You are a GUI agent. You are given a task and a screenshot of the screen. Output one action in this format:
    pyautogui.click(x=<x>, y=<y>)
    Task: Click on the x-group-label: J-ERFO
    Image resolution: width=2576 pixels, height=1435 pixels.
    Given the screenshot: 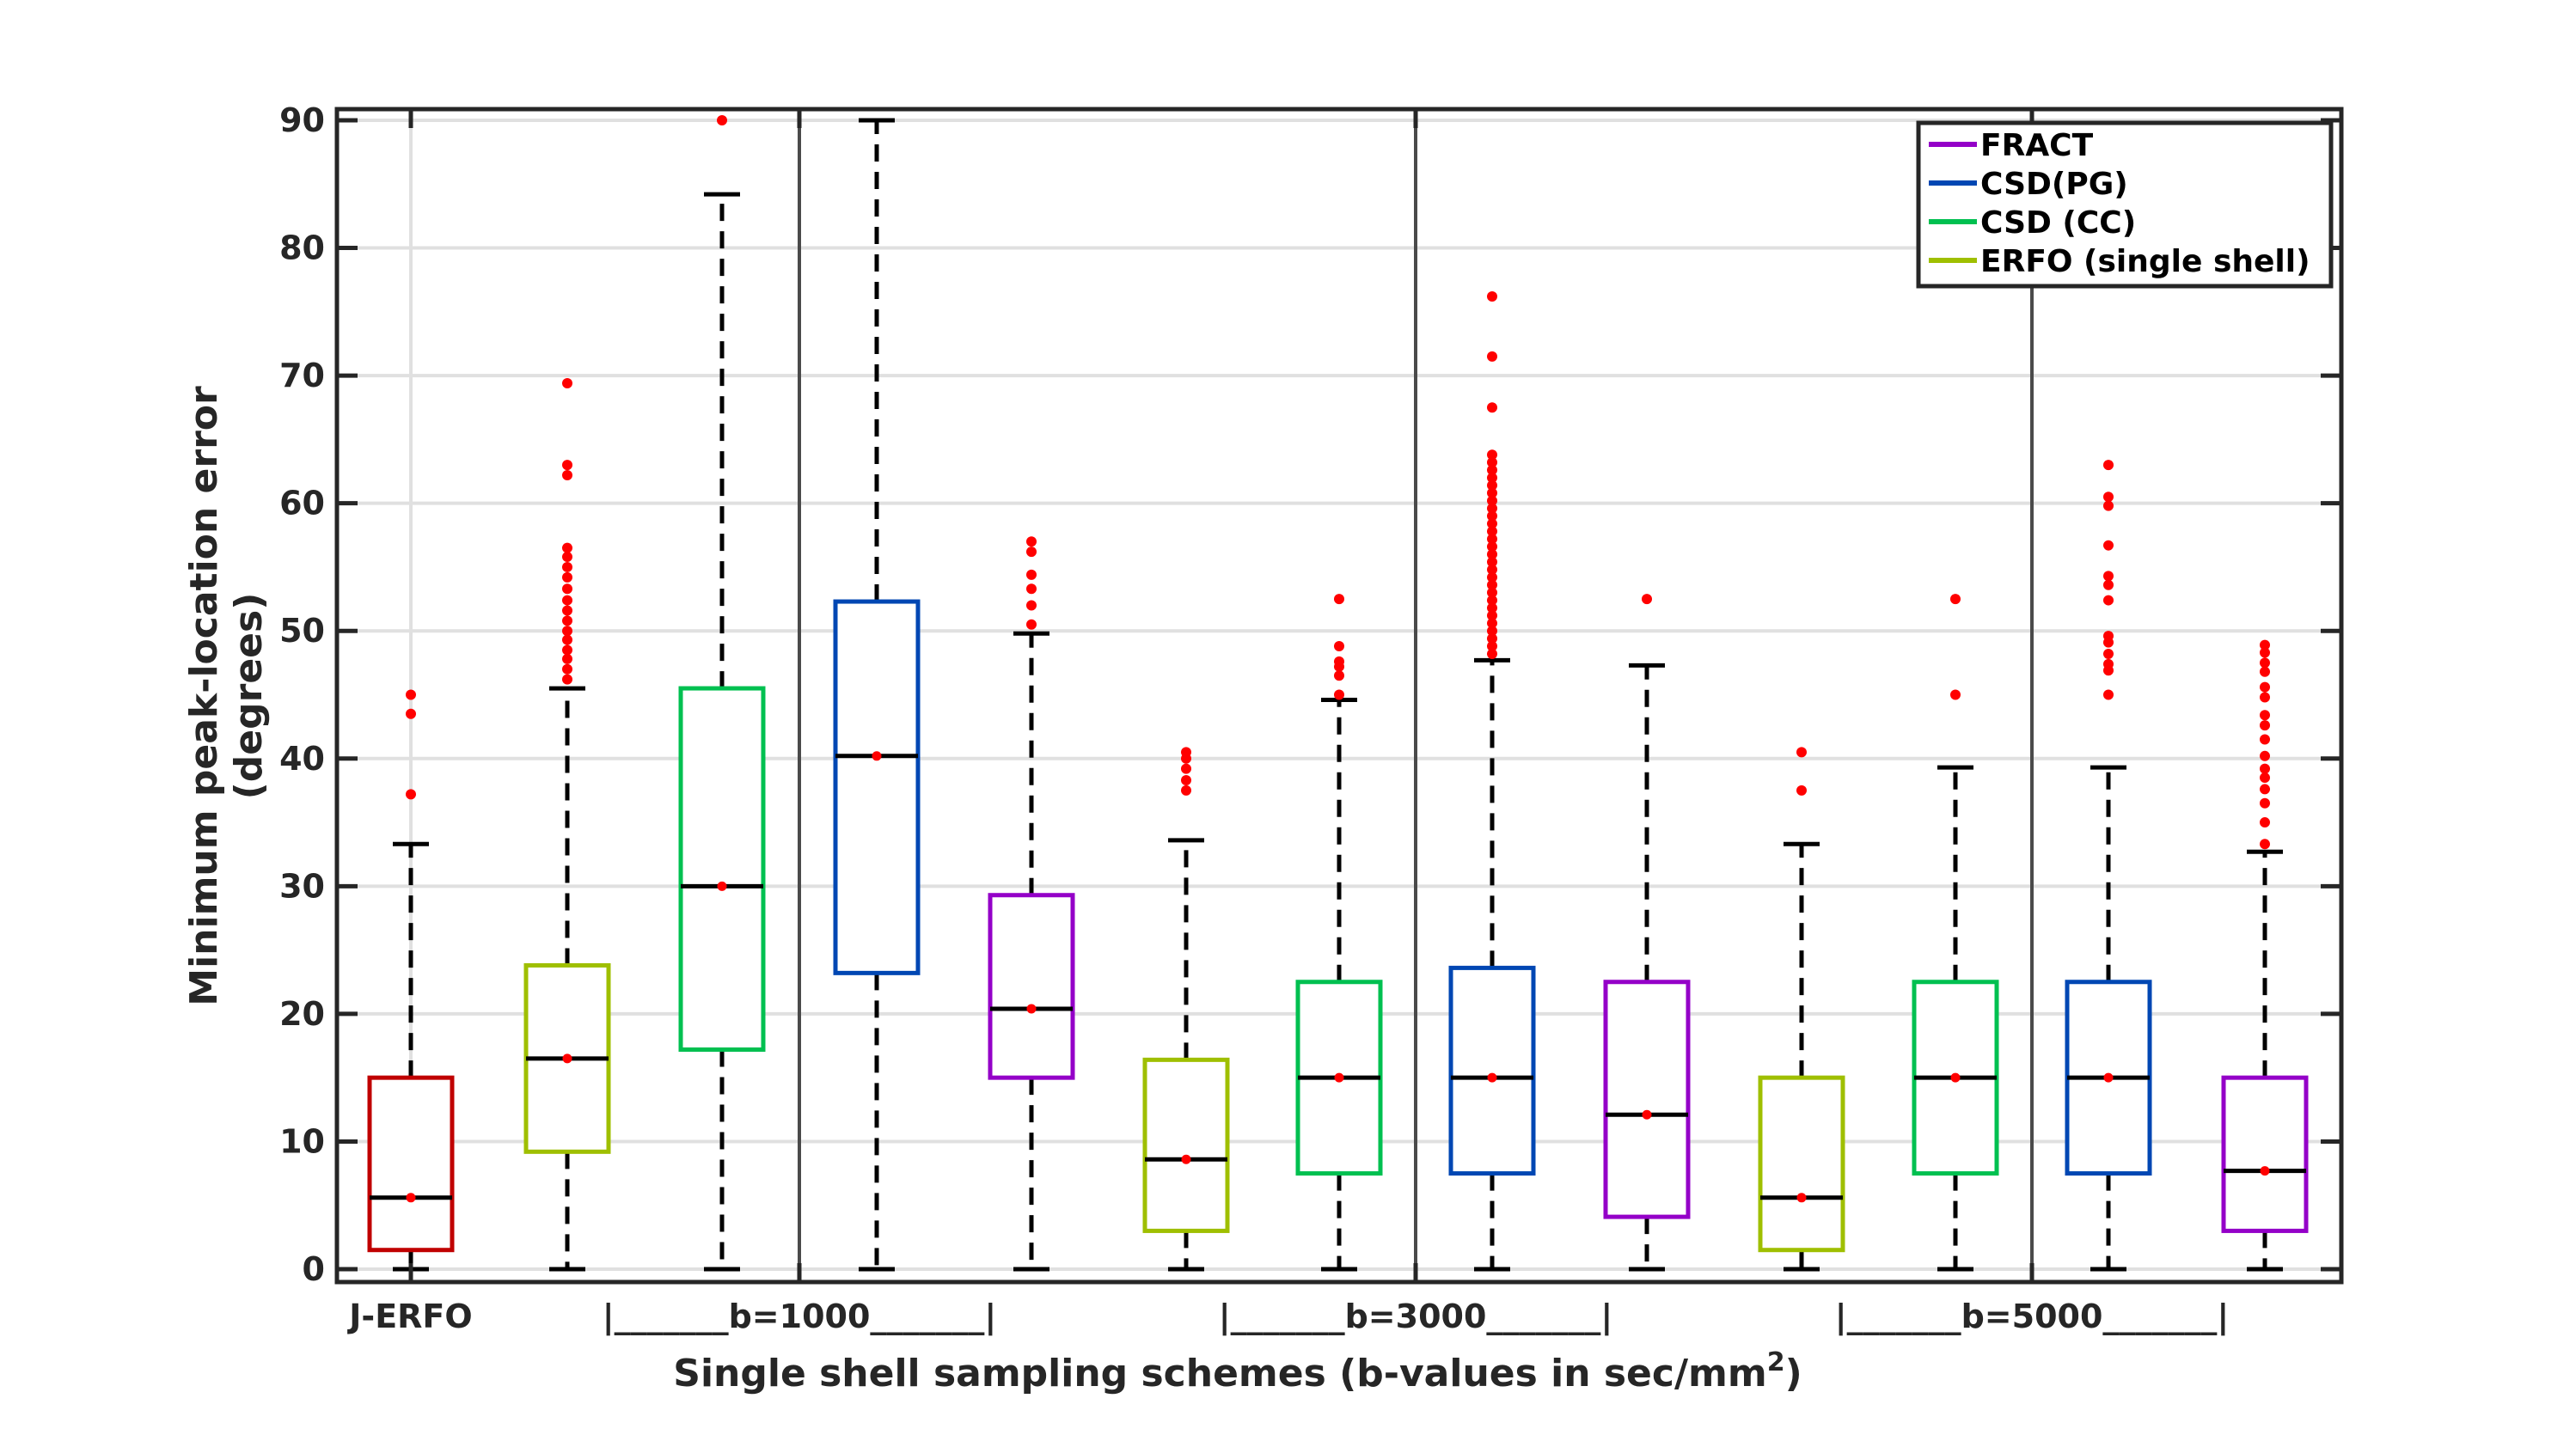 What is the action you would take?
    pyautogui.click(x=409, y=1316)
    